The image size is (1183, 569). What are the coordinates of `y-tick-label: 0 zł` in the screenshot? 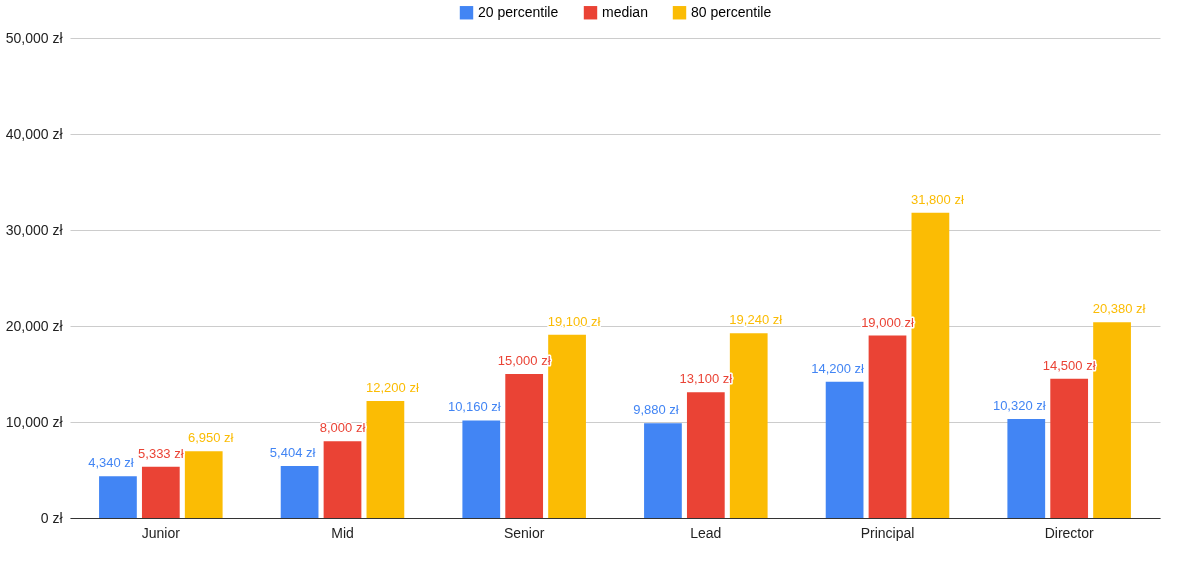 It's located at (52, 517).